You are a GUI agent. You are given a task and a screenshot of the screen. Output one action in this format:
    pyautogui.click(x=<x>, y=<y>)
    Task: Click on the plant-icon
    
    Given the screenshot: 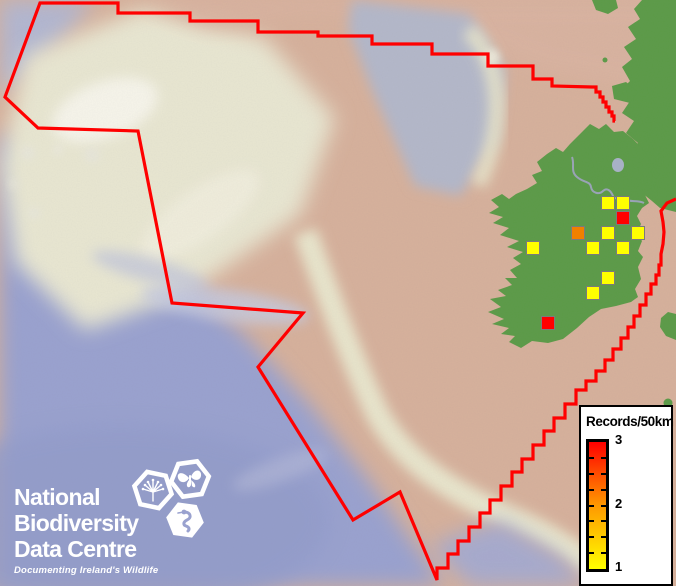 What is the action you would take?
    pyautogui.click(x=153, y=490)
    